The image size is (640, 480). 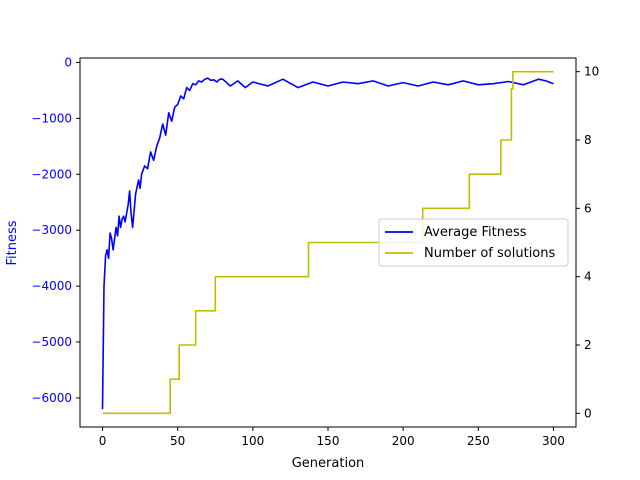 What do you see at coordinates (177, 441) in the screenshot?
I see `x-tick-label: 50` at bounding box center [177, 441].